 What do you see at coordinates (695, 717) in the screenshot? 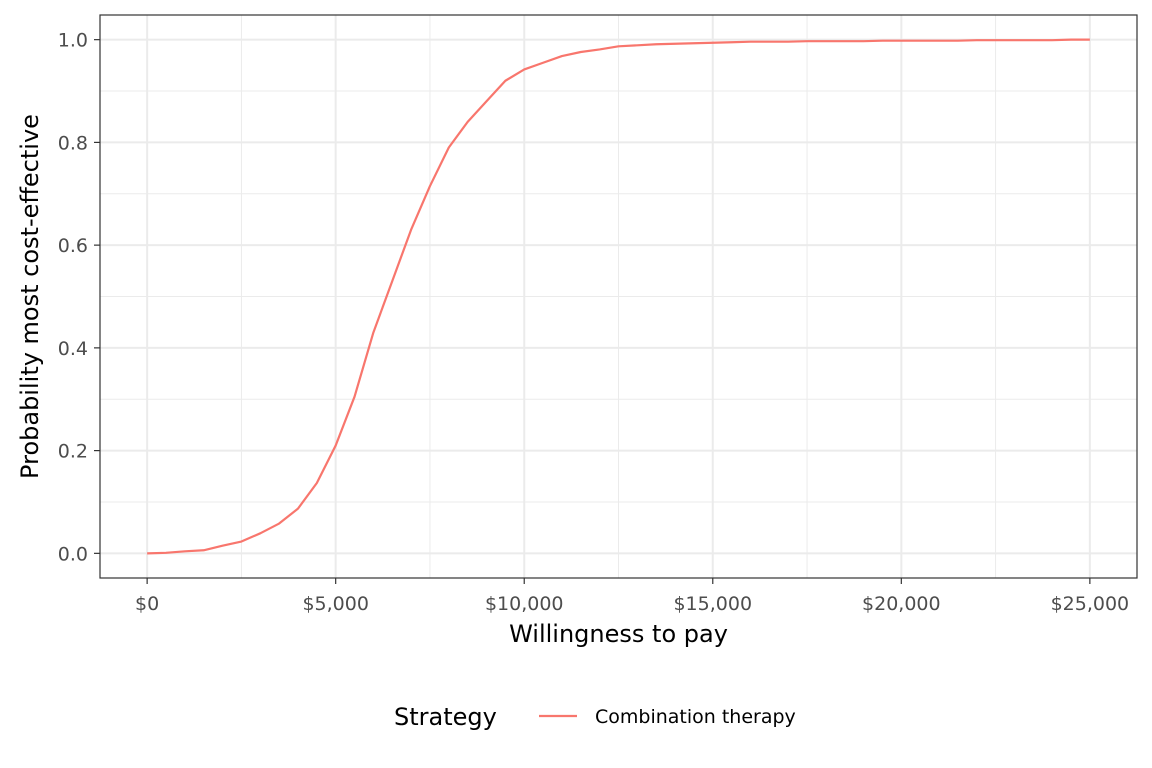
I see `legend-label-combination-therapy: Combination therapy` at bounding box center [695, 717].